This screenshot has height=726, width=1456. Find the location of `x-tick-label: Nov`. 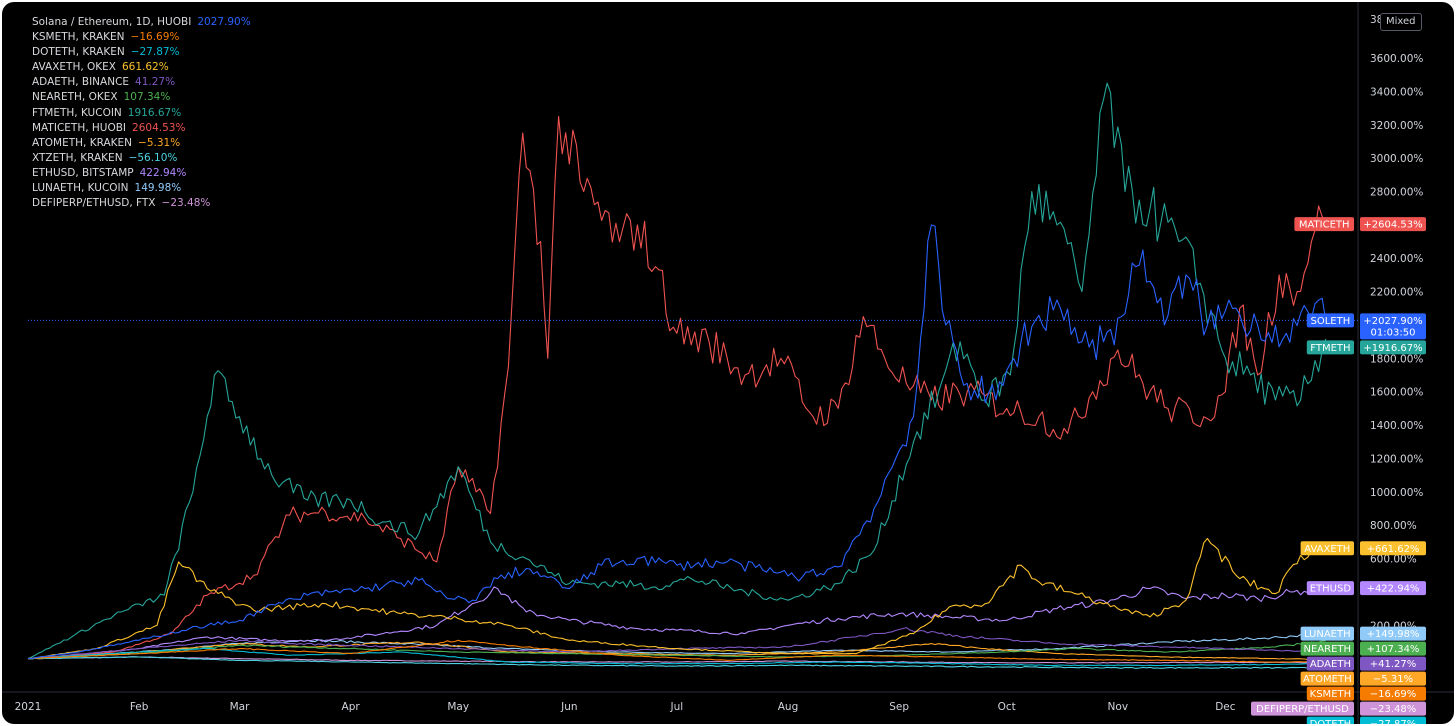

x-tick-label: Nov is located at coordinates (1118, 707).